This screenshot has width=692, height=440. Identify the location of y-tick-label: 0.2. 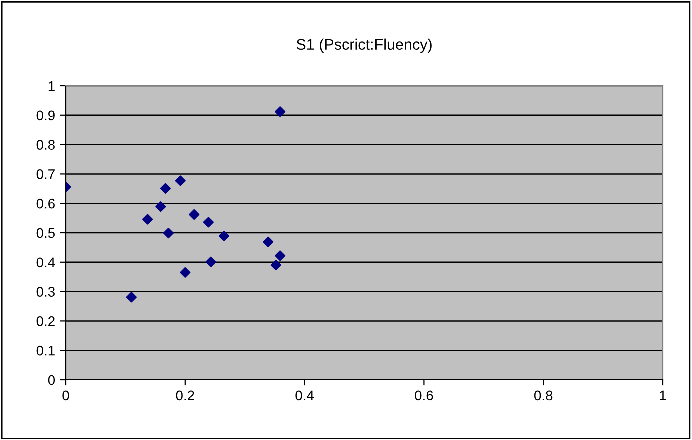
(45, 321).